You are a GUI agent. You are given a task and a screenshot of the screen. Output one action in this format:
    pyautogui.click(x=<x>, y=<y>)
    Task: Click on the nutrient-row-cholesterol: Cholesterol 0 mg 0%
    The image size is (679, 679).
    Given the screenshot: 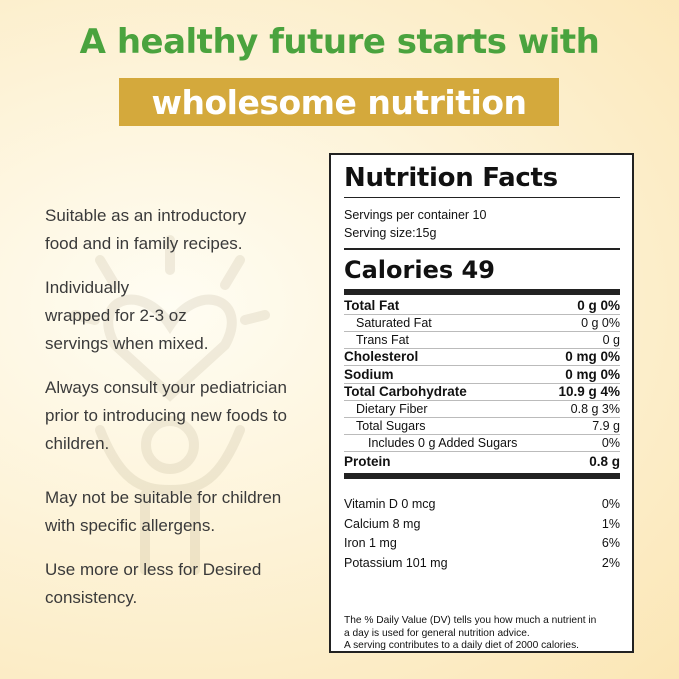 What is the action you would take?
    pyautogui.click(x=482, y=357)
    